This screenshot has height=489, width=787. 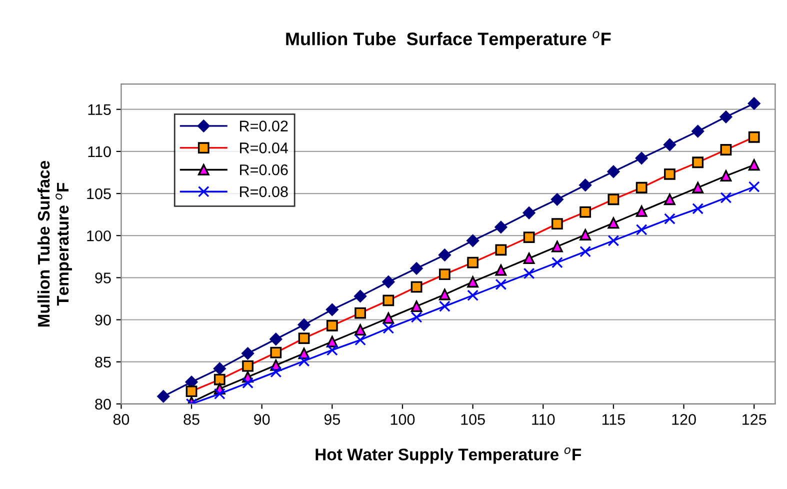 What do you see at coordinates (264, 170) in the screenshot?
I see `legend-label: R=0.06` at bounding box center [264, 170].